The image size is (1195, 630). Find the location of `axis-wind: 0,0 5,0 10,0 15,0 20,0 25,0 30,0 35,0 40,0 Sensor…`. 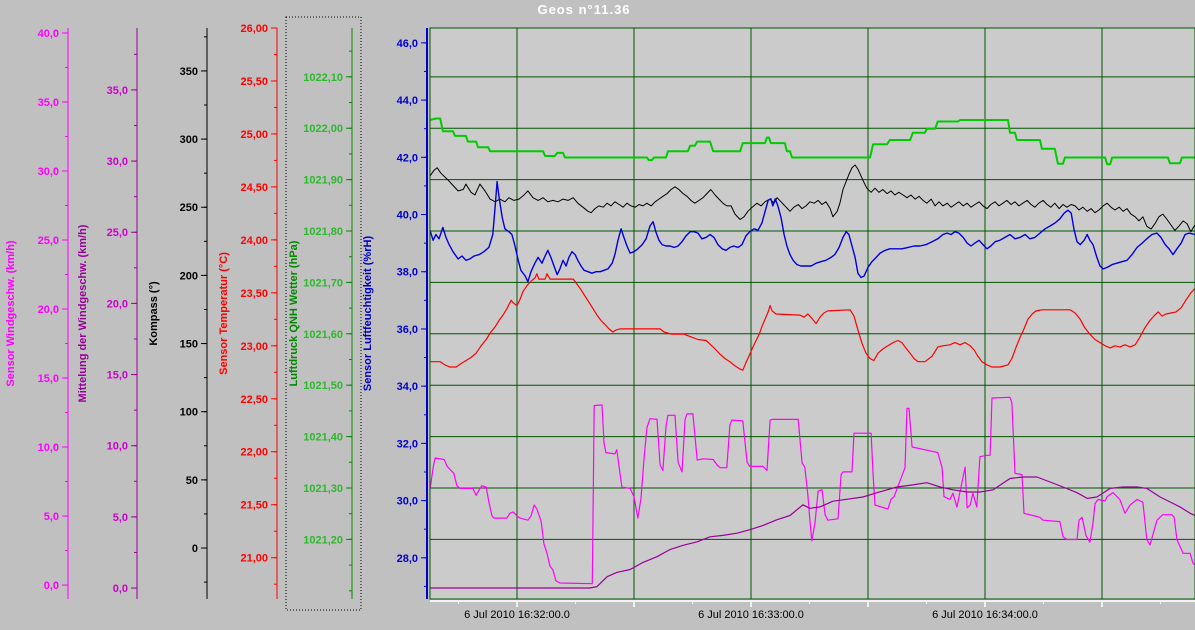

axis-wind: 0,0 5,0 10,0 15,0 20,0 25,0 30,0 35,0 40,0 Sensor… is located at coordinates (37, 313).